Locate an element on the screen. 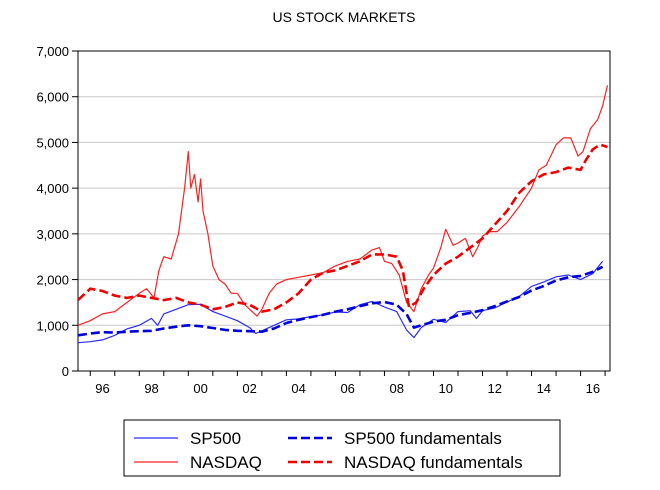  x-tick-label: 06 is located at coordinates (347, 388).